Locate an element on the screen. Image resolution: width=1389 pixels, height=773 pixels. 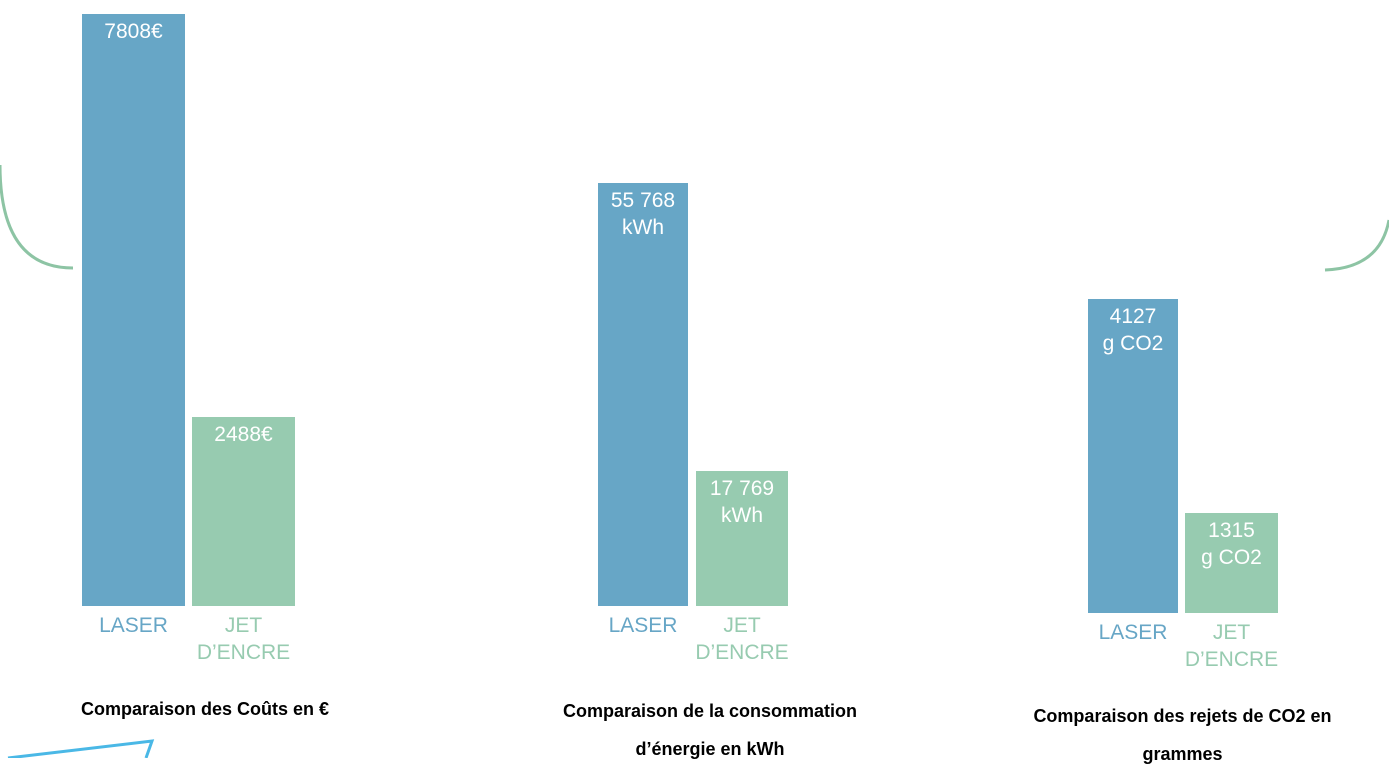
bar-laser: 4127 g CO2 is located at coordinates (1133, 456).